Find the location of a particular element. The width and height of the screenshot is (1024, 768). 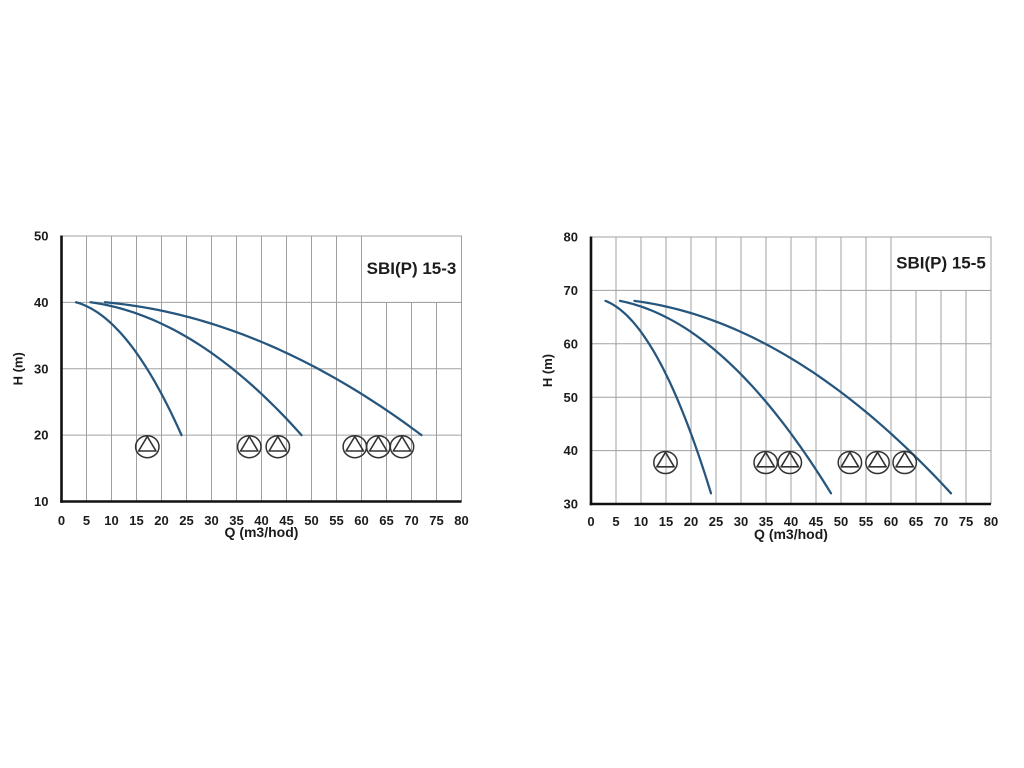

svg-text: SBI(P) 15-3 is located at coordinates (412, 268).